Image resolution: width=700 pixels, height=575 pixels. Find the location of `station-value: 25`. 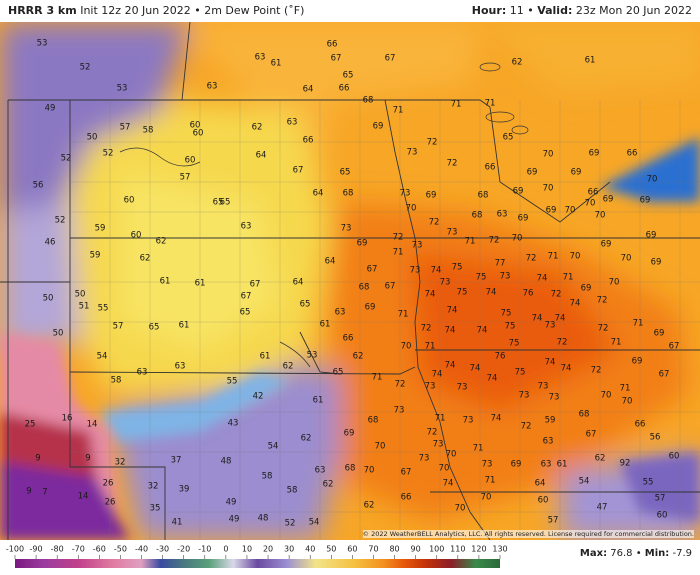

station-value: 25 is located at coordinates (30, 425).